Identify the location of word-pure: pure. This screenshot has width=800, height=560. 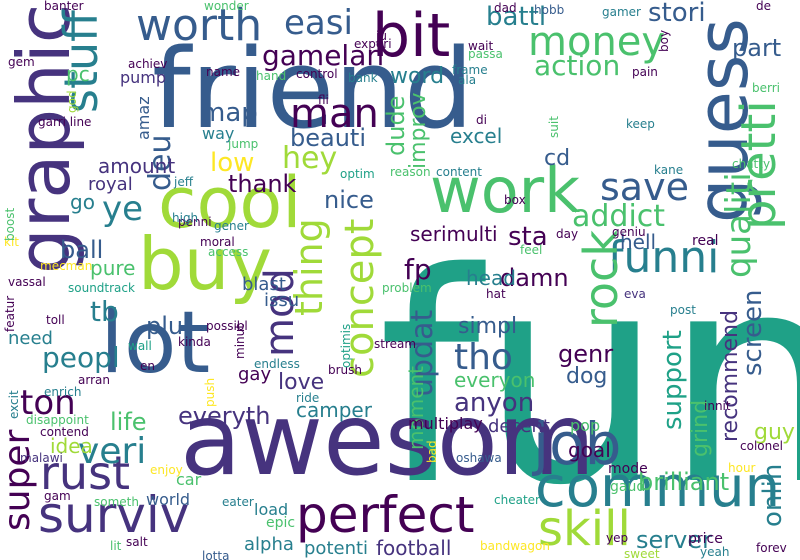
(113, 268).